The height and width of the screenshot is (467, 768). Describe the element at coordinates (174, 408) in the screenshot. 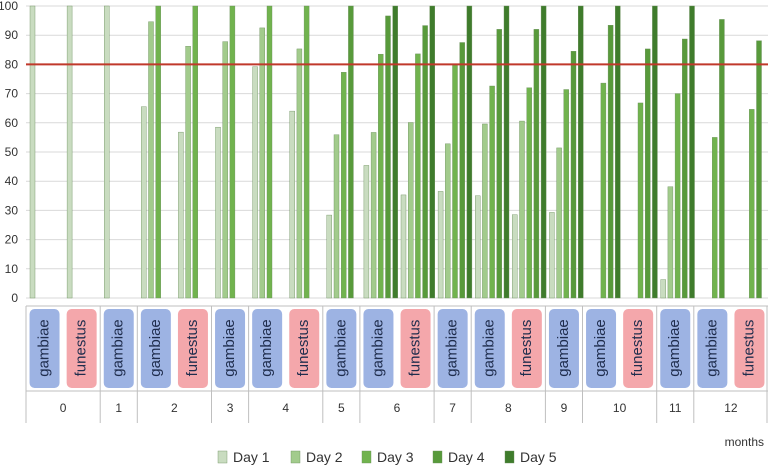

I see `month-label: 2` at that location.